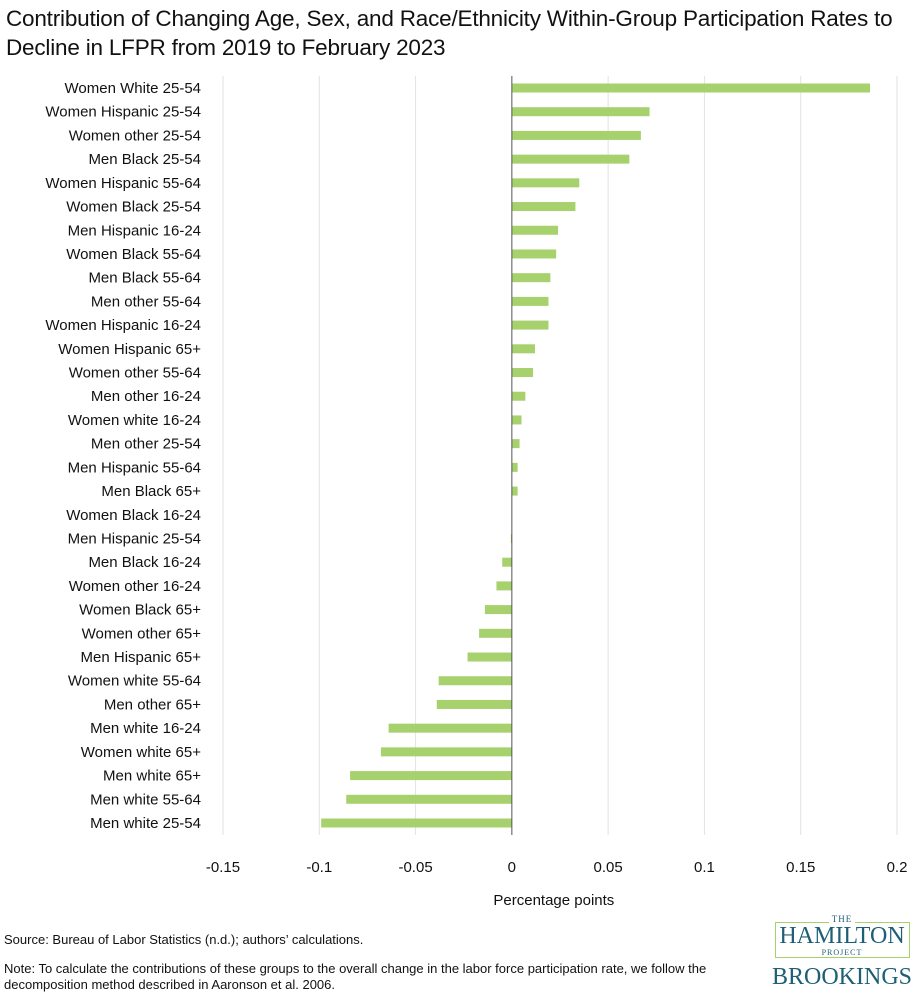 The height and width of the screenshot is (993, 913). What do you see at coordinates (553, 900) in the screenshot?
I see `x-axis-title: Percentage points` at bounding box center [553, 900].